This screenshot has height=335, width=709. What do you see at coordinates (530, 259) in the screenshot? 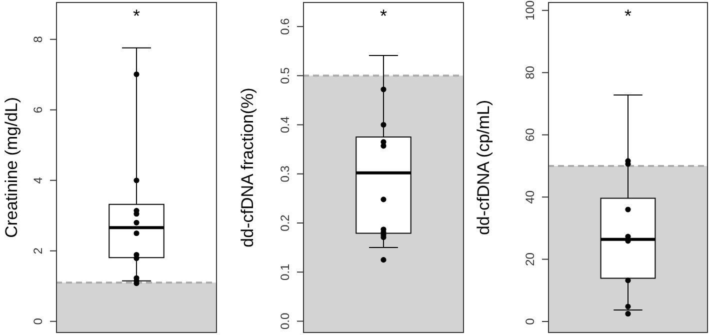
I see `y-tick-label: 20` at bounding box center [530, 259].